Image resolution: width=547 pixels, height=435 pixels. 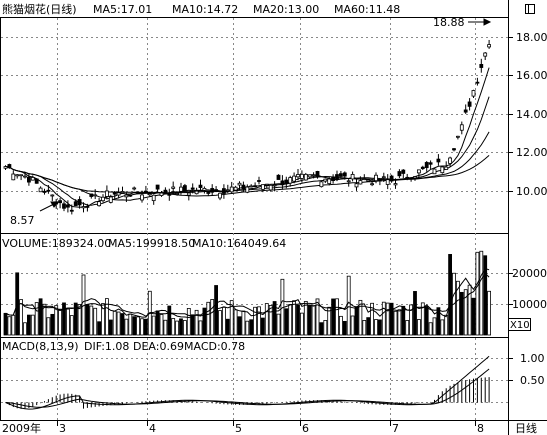 What do you see at coordinates (39, 9) in the screenshot?
I see `stock-title: 熊猫烟花(日线)` at bounding box center [39, 9].